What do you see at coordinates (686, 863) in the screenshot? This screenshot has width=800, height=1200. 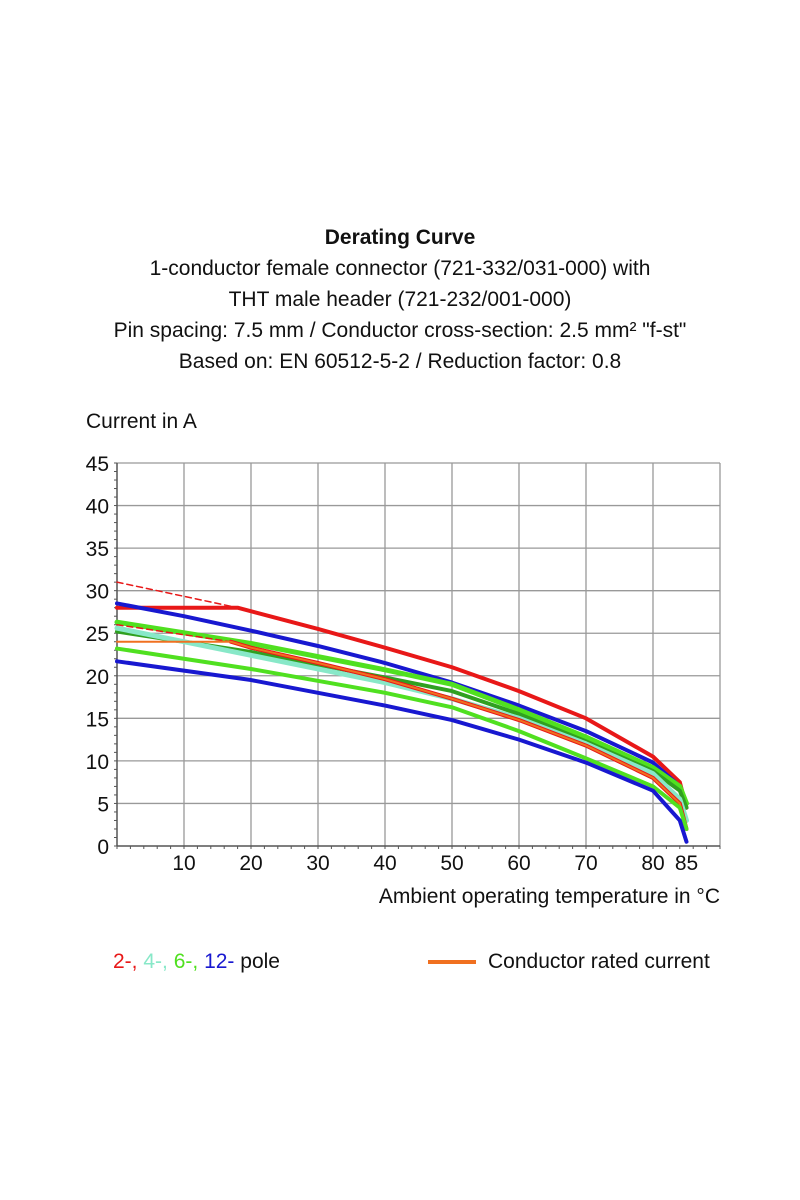 I see `x-tick-label: 85` at bounding box center [686, 863].